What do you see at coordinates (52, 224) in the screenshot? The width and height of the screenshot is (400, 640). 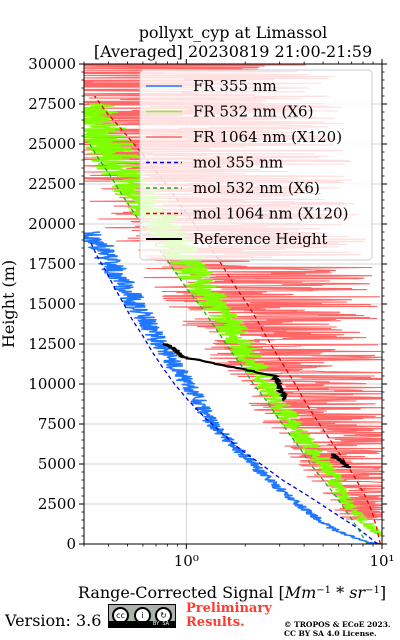 I see `y-tick-label: 20000` at bounding box center [52, 224].